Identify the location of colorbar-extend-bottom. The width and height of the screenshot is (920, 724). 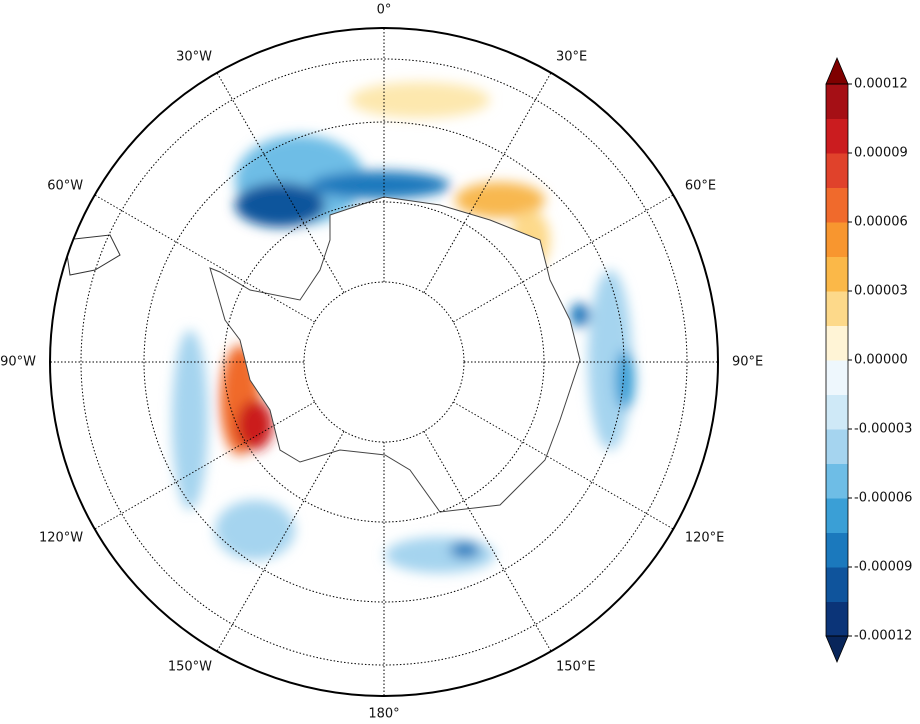
(837, 649).